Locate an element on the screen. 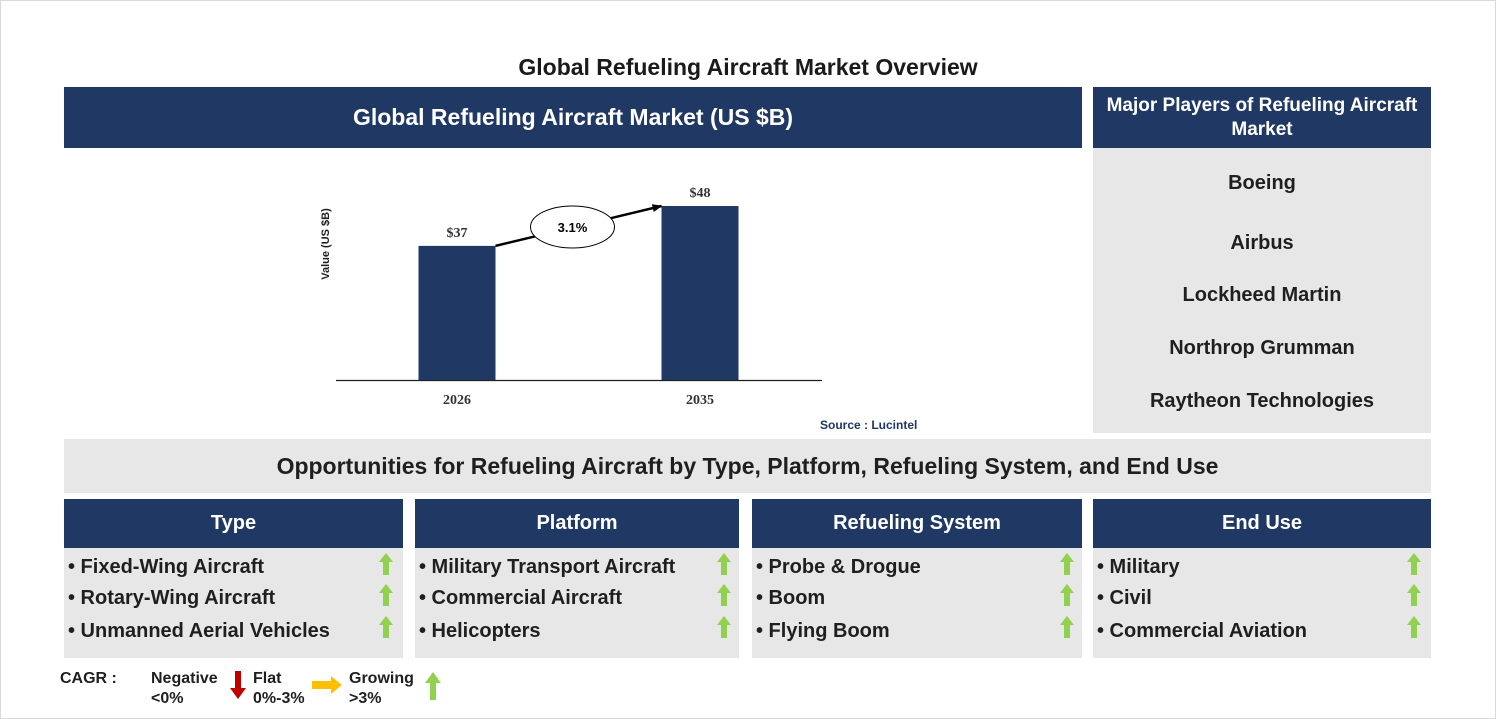 The image size is (1496, 719). red-down-arrow-icon is located at coordinates (238, 685).